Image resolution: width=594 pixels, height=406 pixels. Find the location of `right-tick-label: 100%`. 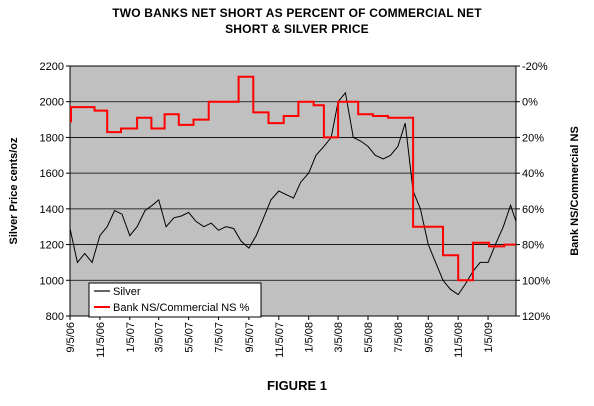

right-tick-label: 100% is located at coordinates (536, 281).